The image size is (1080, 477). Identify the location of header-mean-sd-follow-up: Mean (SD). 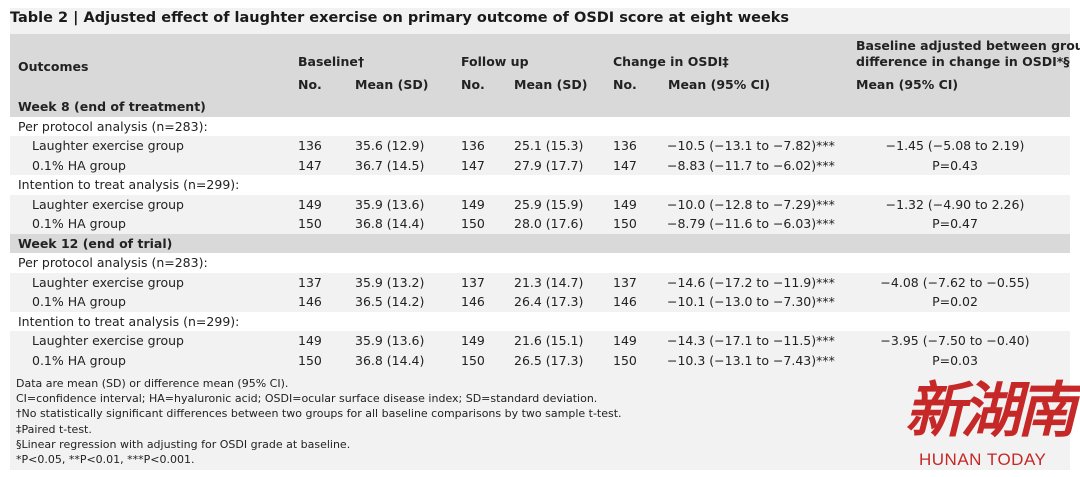
(551, 84).